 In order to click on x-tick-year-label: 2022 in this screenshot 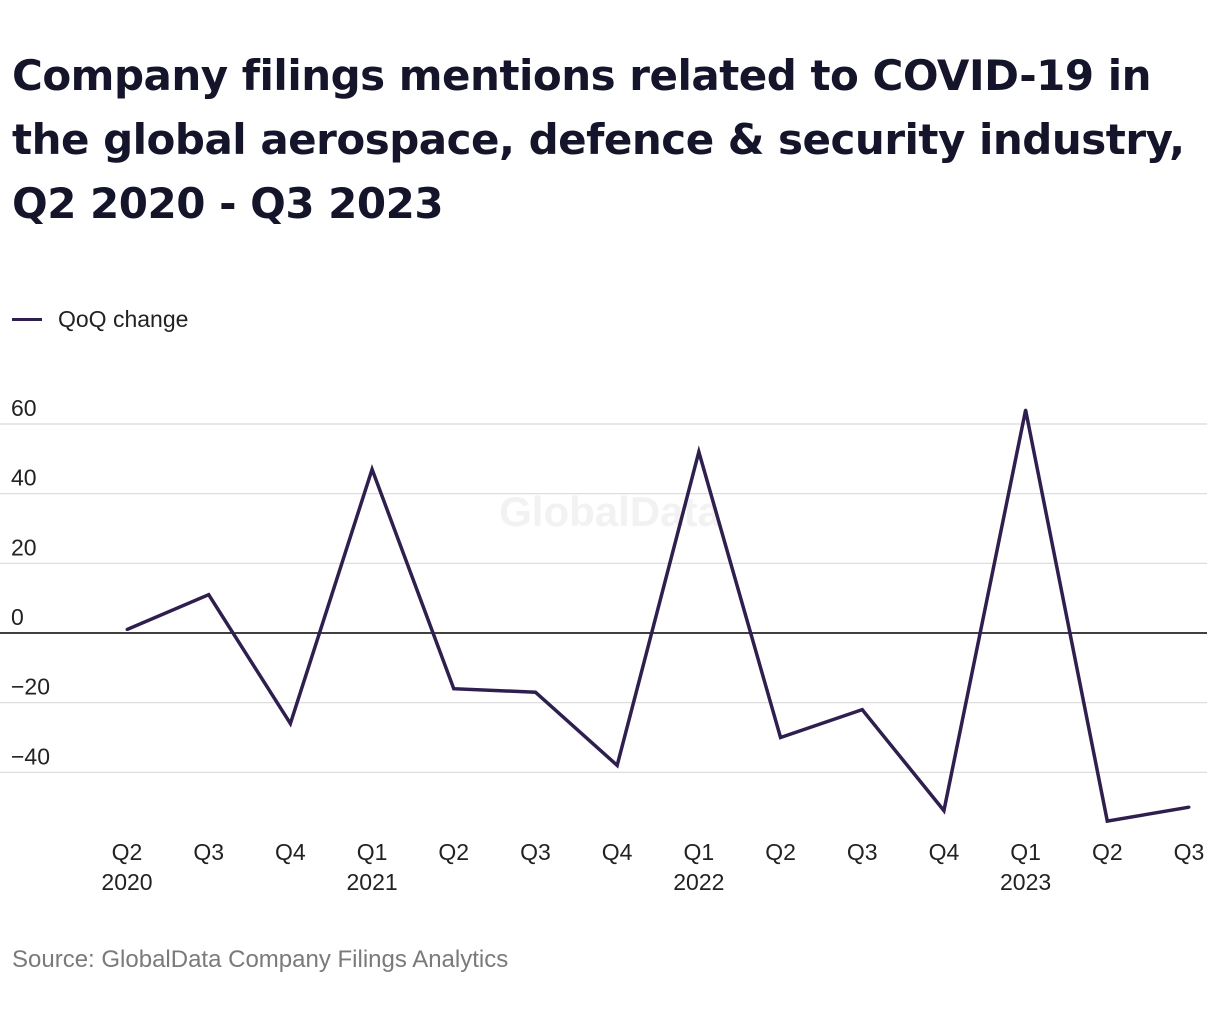, I will do `click(698, 882)`.